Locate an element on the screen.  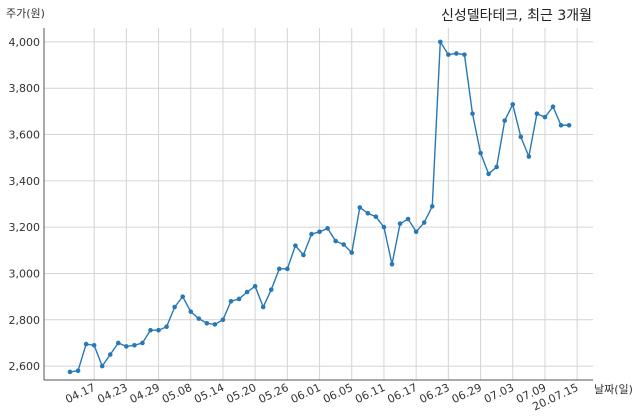
x-tick-label: 05.26 is located at coordinates (274, 393).